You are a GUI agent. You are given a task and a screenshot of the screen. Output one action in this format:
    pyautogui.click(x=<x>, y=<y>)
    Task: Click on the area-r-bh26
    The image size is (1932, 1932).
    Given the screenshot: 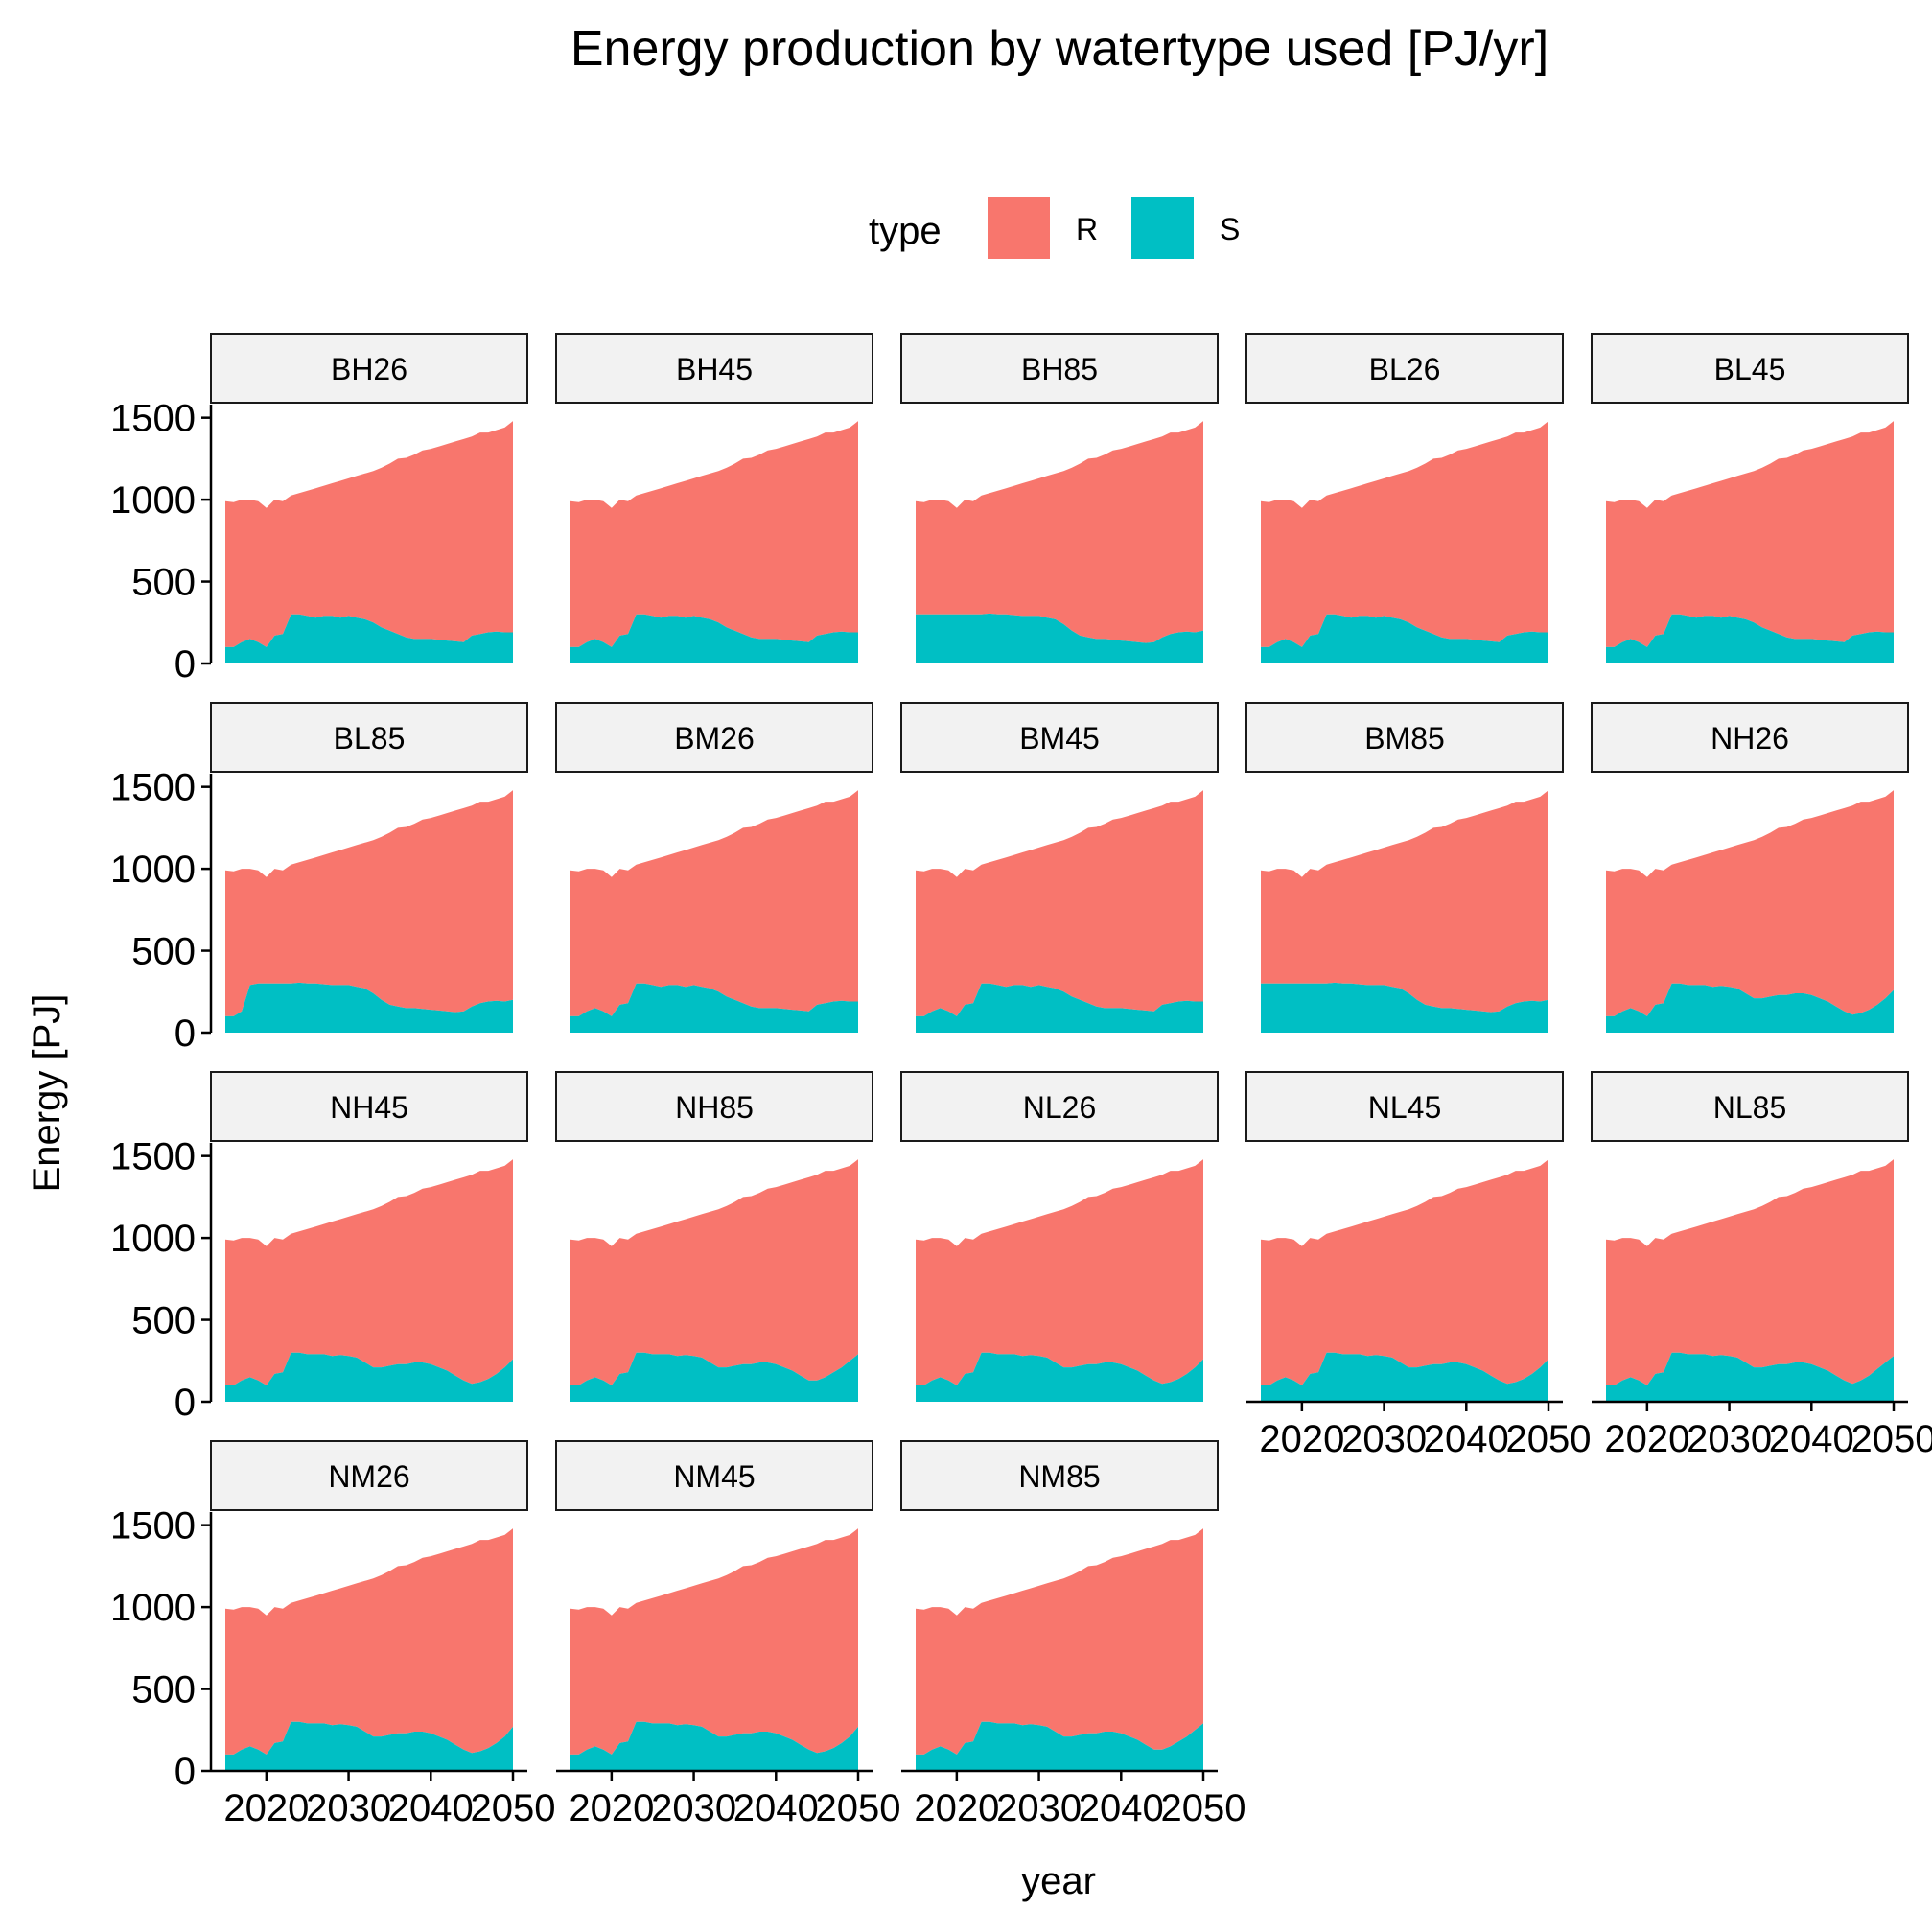 What is the action you would take?
    pyautogui.click(x=369, y=534)
    